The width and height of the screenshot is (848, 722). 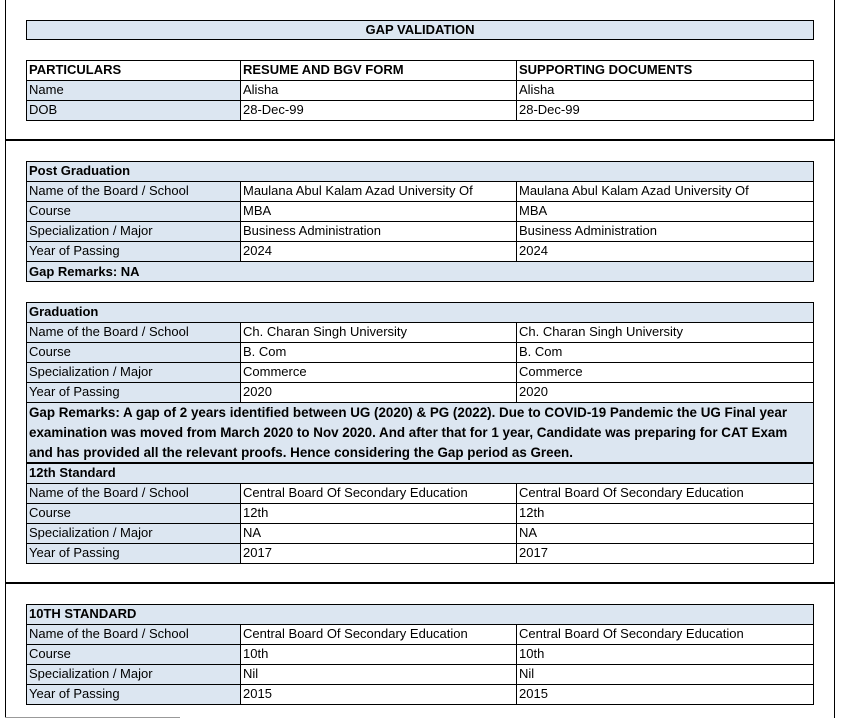 What do you see at coordinates (420, 30) in the screenshot?
I see `title-bar: GAP VALIDATION` at bounding box center [420, 30].